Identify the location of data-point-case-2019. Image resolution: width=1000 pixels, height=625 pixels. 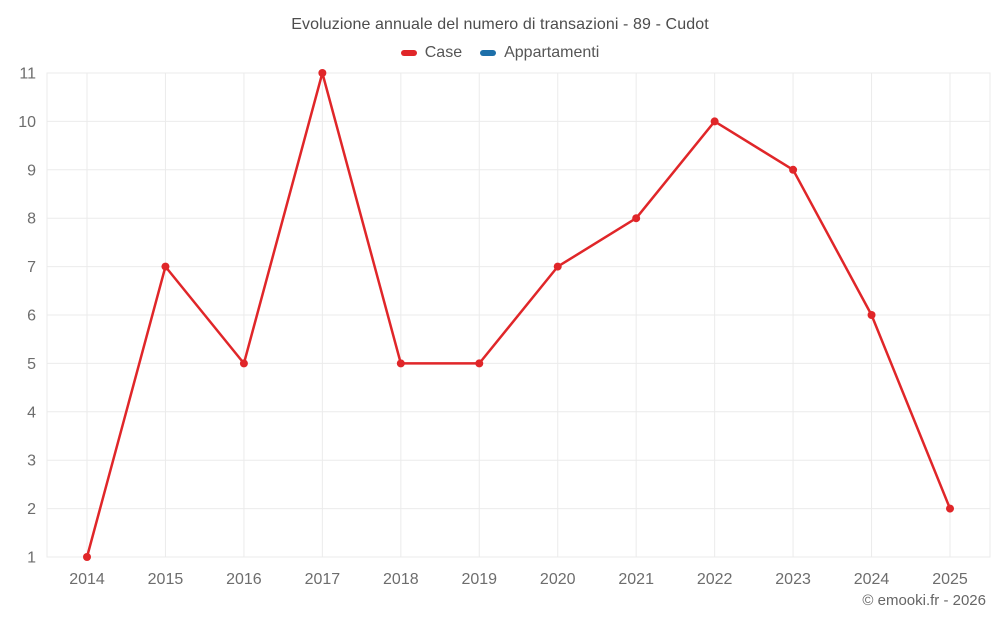
(479, 363).